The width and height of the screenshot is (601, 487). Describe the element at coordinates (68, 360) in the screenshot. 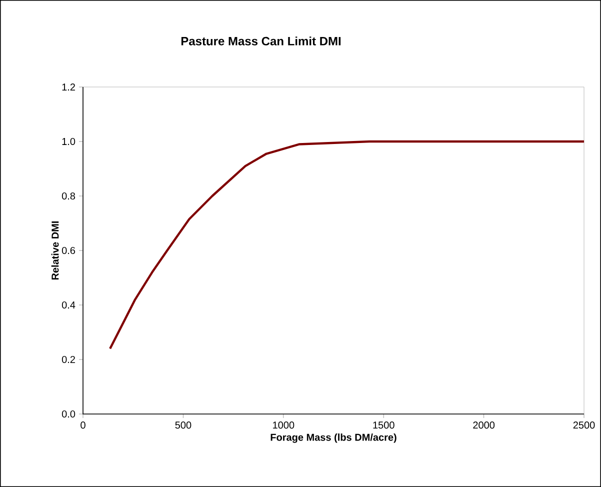

I see `y-tick-label: 0.2` at that location.